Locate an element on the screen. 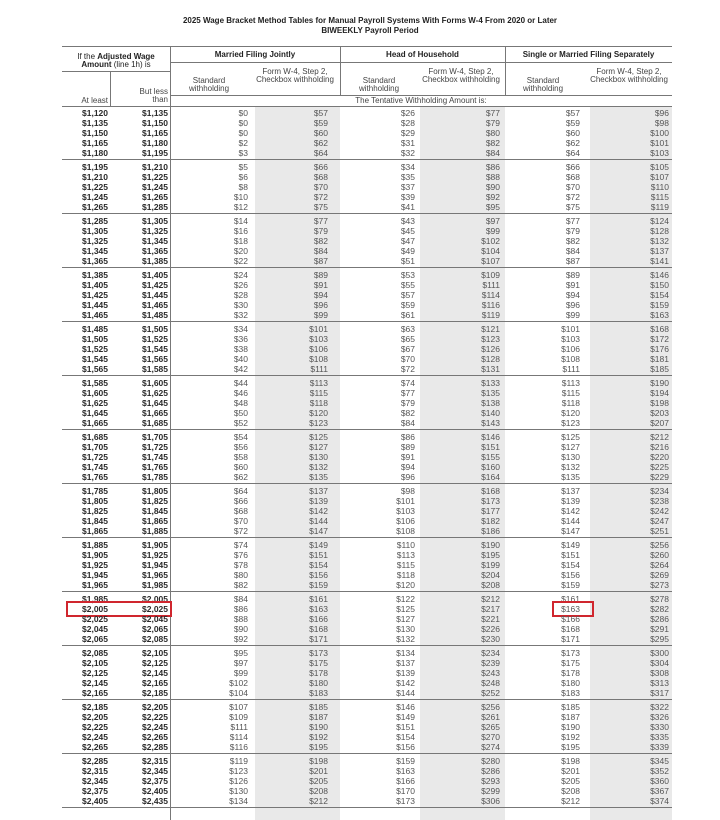  single-standard-cell: $154 is located at coordinates (570, 565).